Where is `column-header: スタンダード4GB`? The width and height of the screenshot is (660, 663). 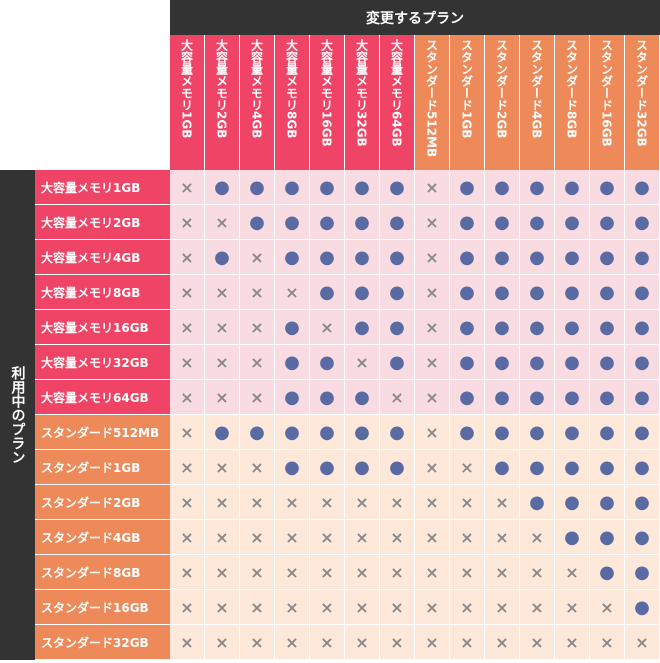 column-header: スタンダード4GB is located at coordinates (537, 102).